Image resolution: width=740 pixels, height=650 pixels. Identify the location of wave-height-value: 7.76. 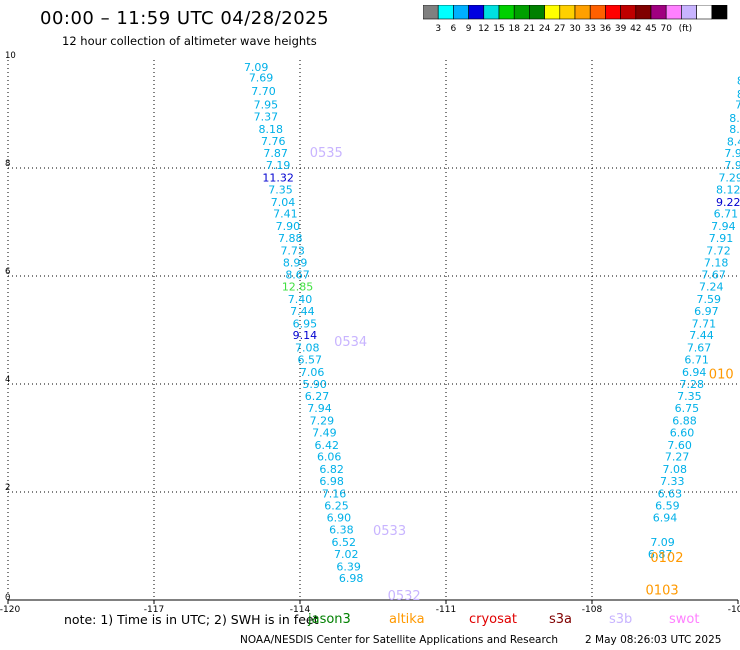
(273, 141).